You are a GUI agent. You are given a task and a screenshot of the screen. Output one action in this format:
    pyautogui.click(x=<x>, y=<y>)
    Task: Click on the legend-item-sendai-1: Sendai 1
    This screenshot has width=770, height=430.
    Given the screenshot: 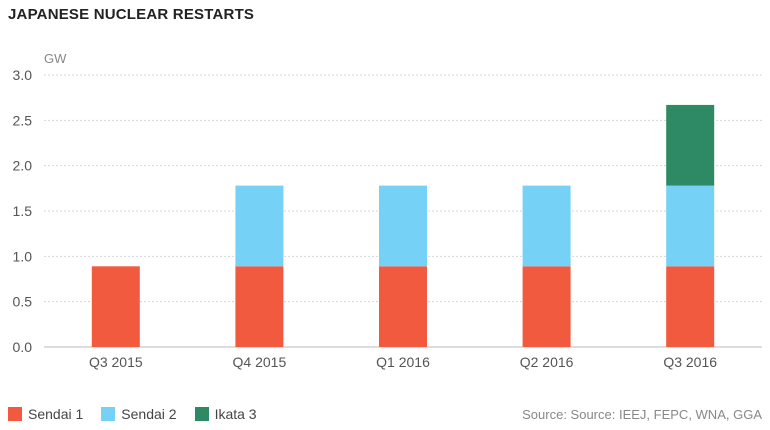 What is the action you would take?
    pyautogui.click(x=45, y=414)
    